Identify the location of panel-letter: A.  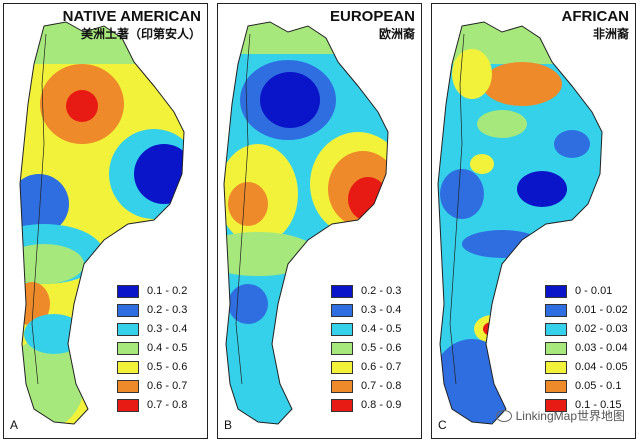
(14, 425).